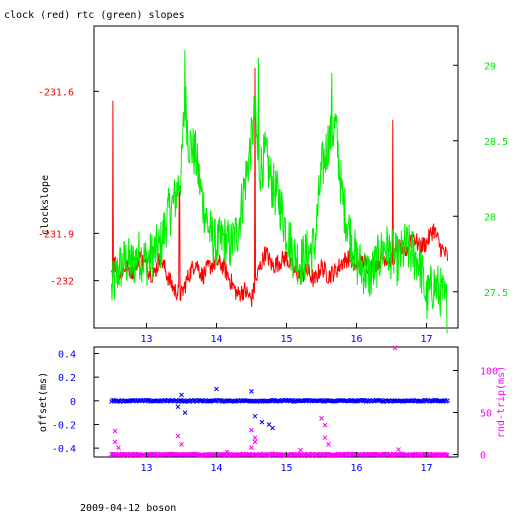  What do you see at coordinates (216, 468) in the screenshot?
I see `bottom-x-tick-label: 14` at bounding box center [216, 468].